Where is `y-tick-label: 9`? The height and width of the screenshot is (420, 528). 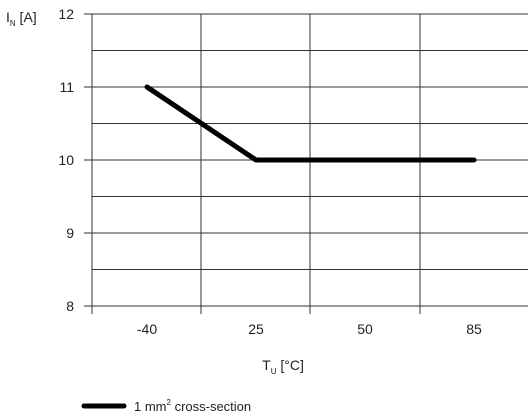 y-tick-label: 9 is located at coordinates (70, 233).